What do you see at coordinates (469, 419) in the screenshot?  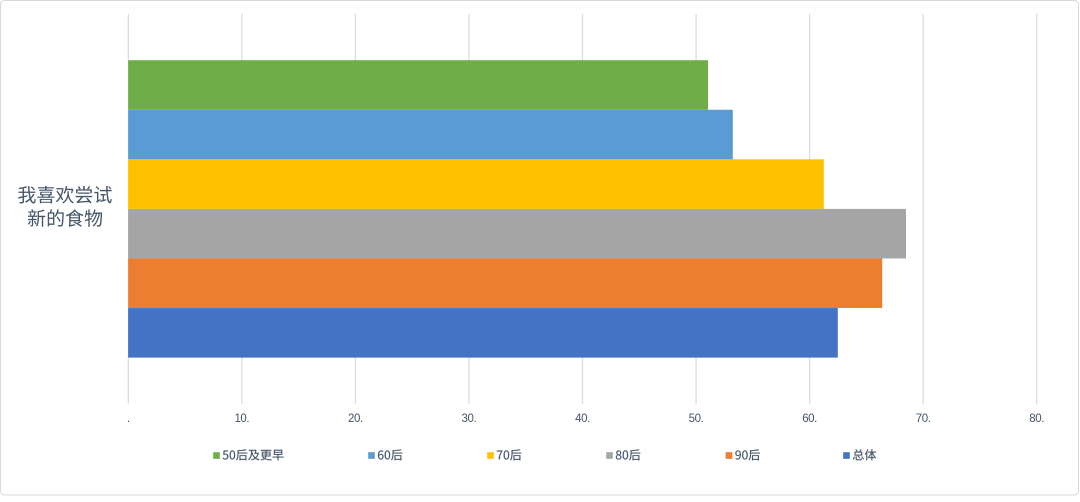 I see `svg-text: 30.` at bounding box center [469, 419].